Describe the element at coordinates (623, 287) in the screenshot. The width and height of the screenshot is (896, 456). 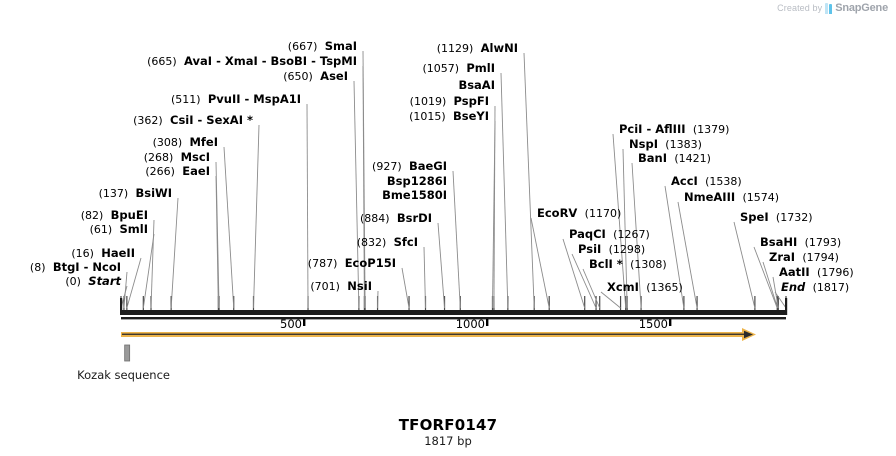
I see `enzyme-name: XcmI` at that location.